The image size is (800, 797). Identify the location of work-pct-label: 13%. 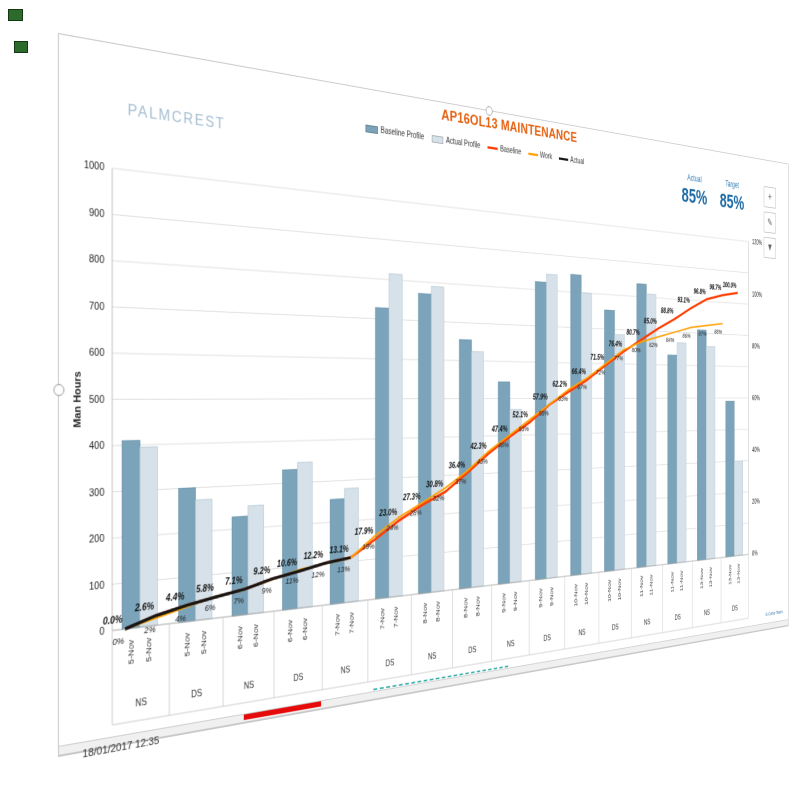
(343, 569).